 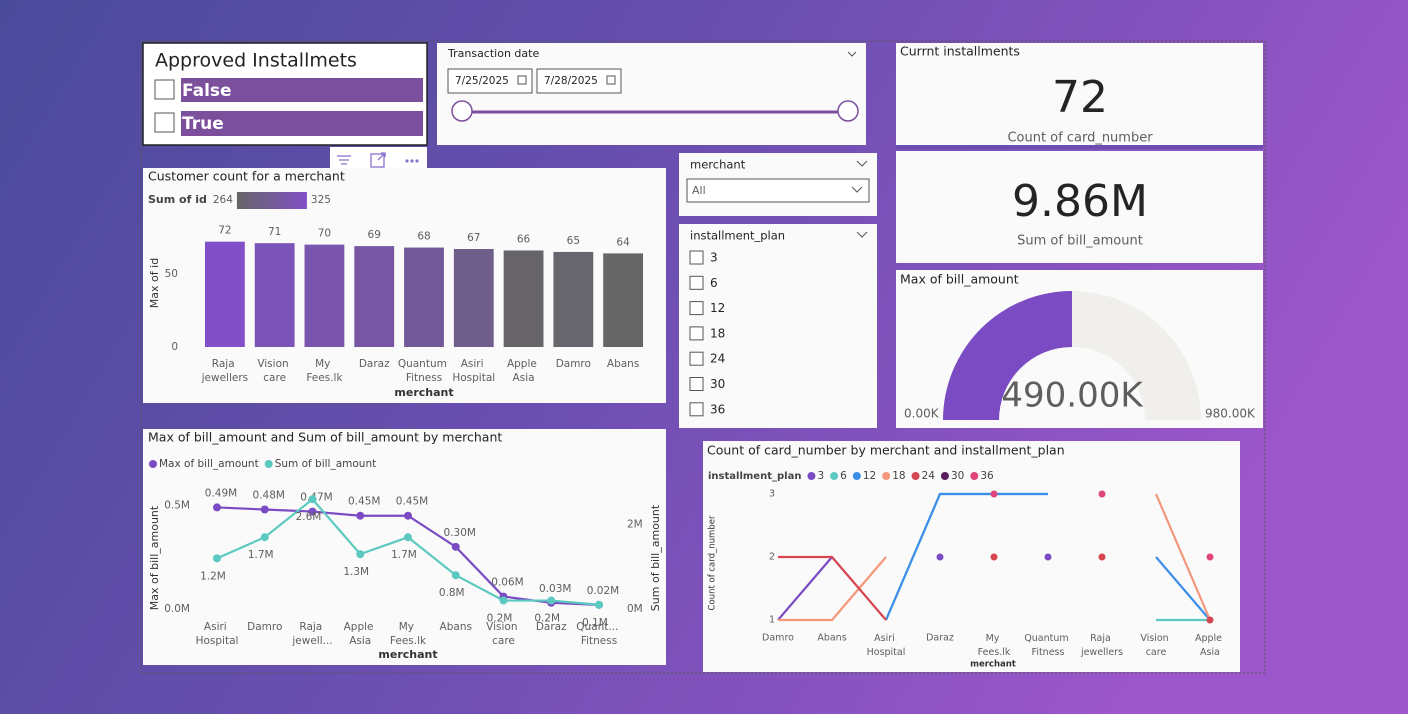 I want to click on data-label: 68, so click(x=423, y=237).